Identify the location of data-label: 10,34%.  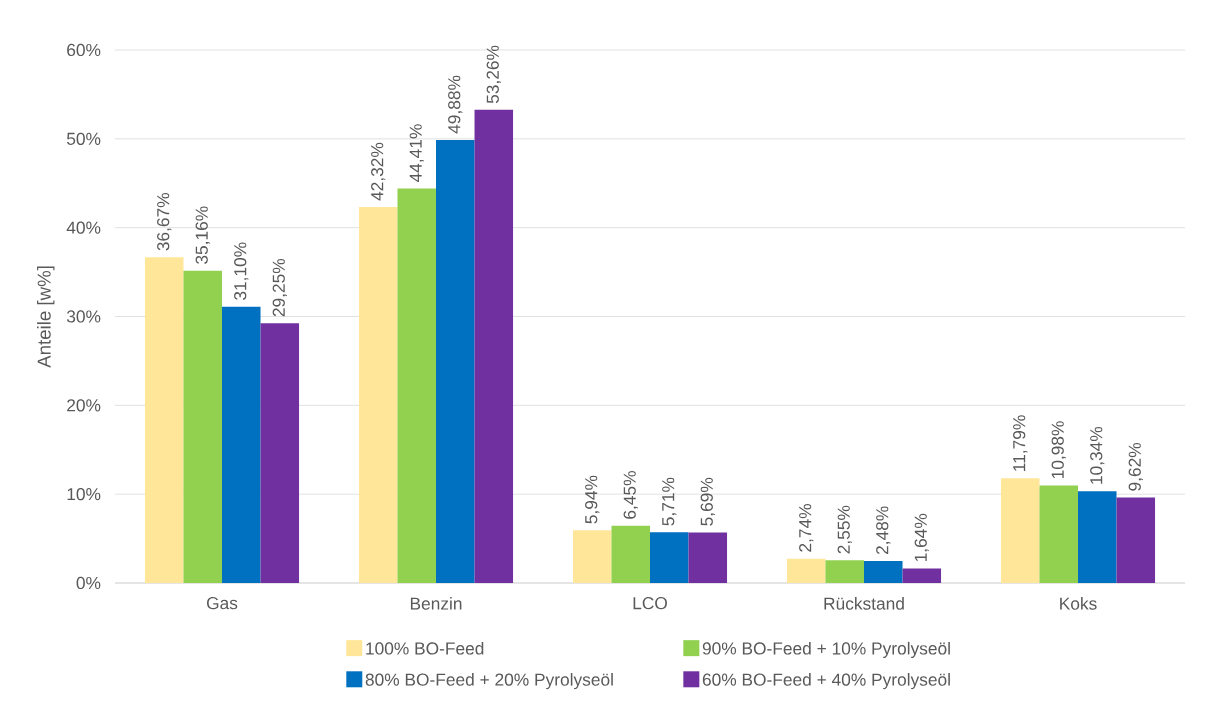
(1097, 455).